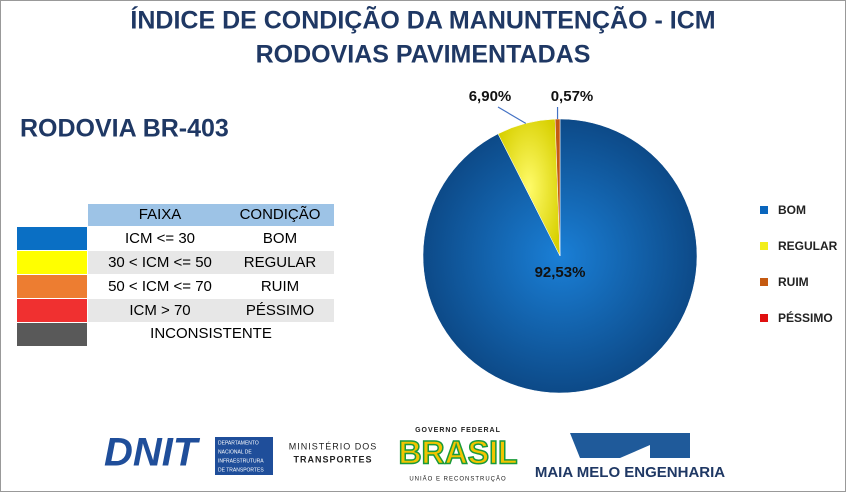 Image resolution: width=846 pixels, height=497 pixels. What do you see at coordinates (280, 310) in the screenshot?
I see `cell: PÉSSIMO` at bounding box center [280, 310].